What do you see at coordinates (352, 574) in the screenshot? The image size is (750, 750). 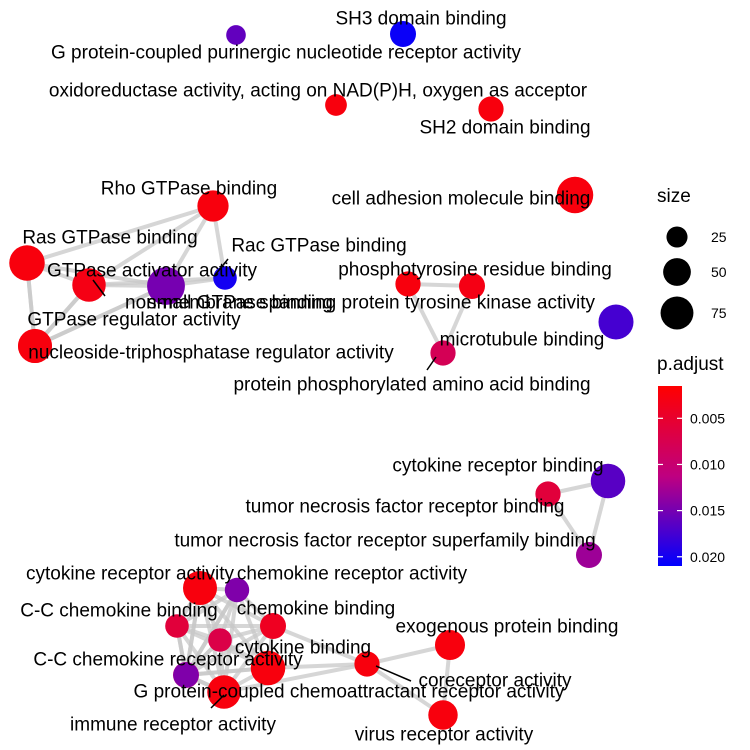 I see `node-label-chemo_ra: chemokine receptor activity` at bounding box center [352, 574].